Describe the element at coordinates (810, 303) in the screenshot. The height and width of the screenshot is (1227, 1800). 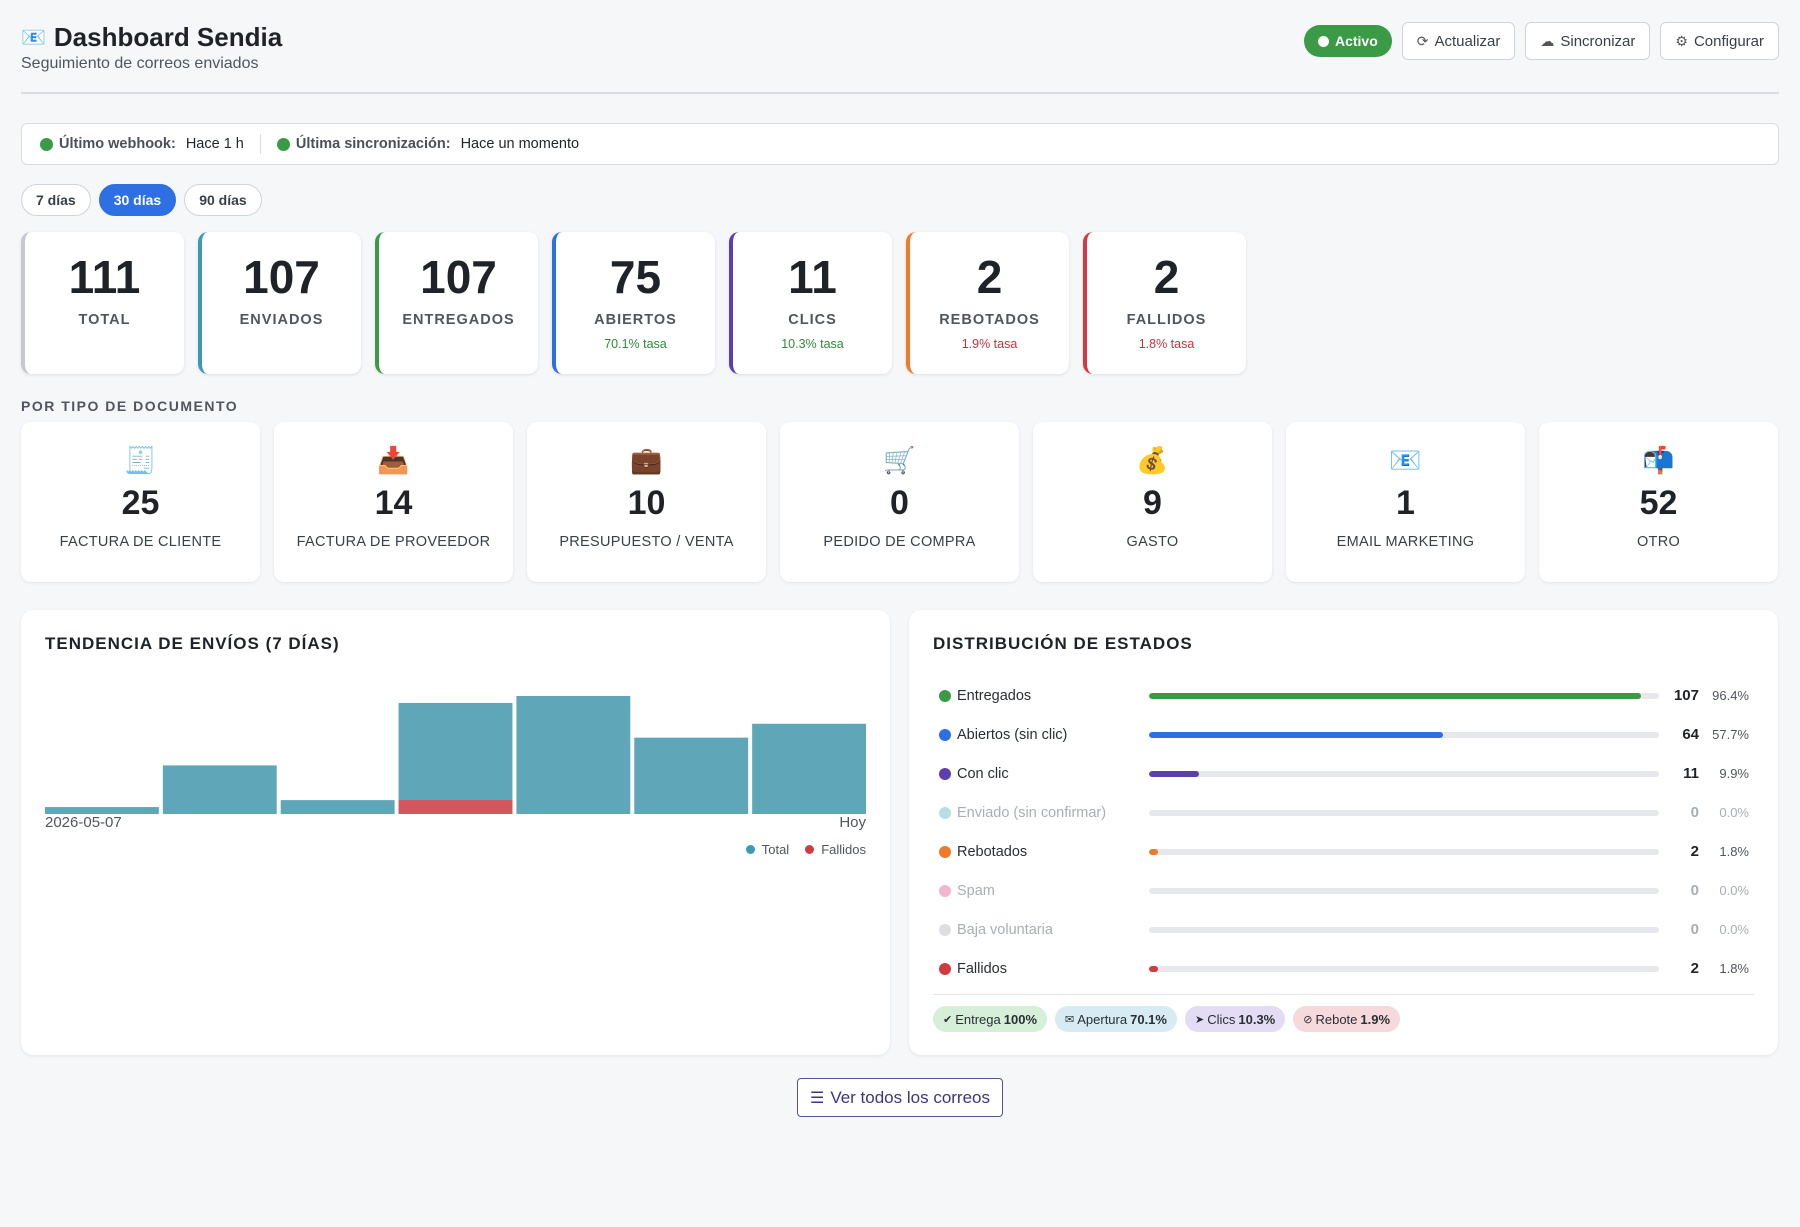
I see `stat-card: 11 CLICS 10.3% tasa` at that location.